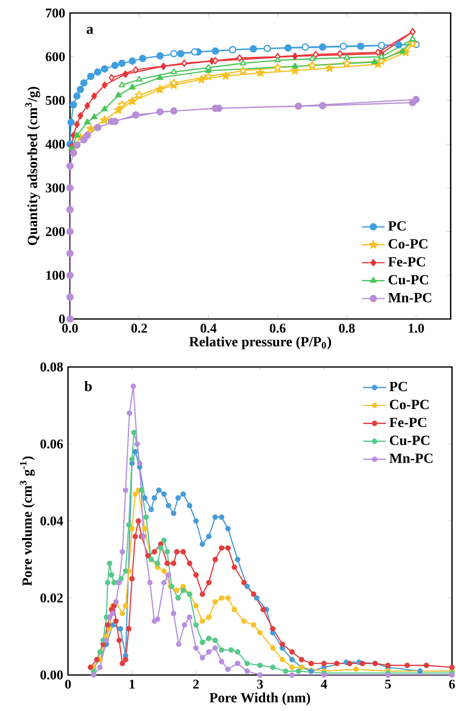 The height and width of the screenshot is (711, 456). What do you see at coordinates (347, 328) in the screenshot?
I see `x-tick-label: 0.8` at bounding box center [347, 328].